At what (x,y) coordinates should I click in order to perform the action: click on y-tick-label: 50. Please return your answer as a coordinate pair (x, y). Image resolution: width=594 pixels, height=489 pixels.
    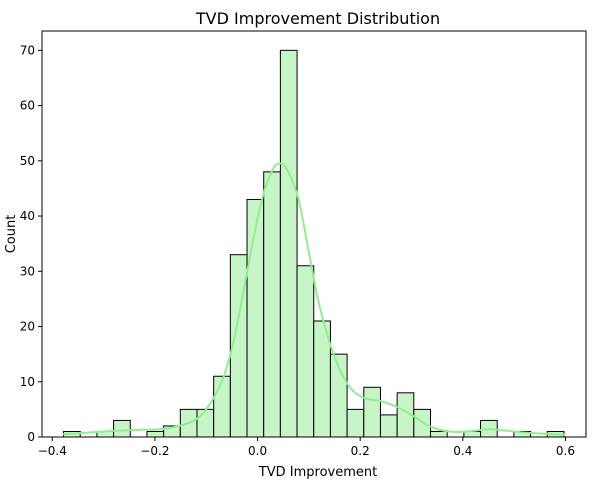
    Looking at the image, I should click on (27, 161).